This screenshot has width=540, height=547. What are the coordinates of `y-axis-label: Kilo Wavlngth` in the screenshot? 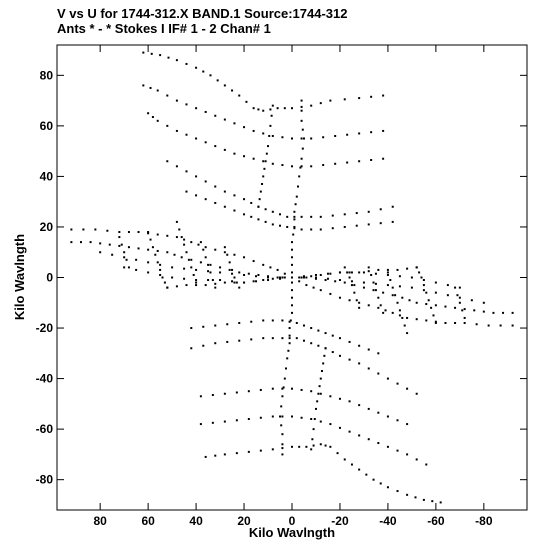 It's located at (19, 277).